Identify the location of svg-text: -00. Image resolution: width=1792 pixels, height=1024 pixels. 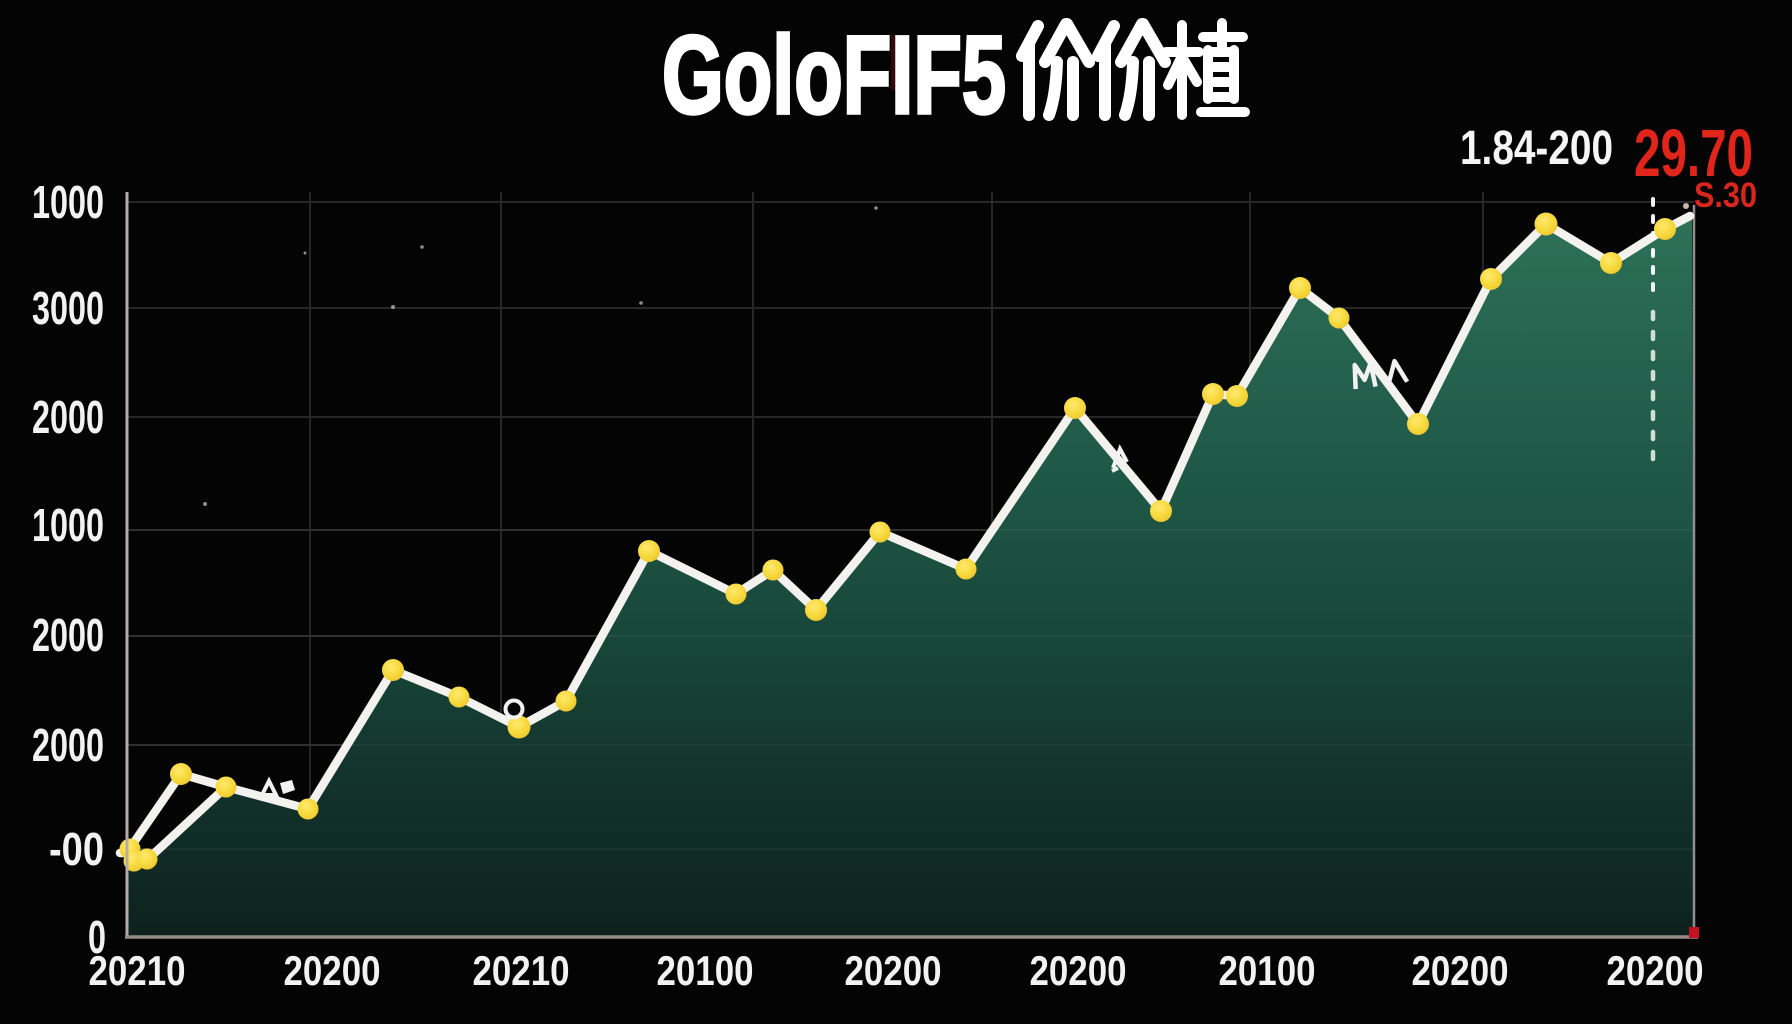
(76, 849).